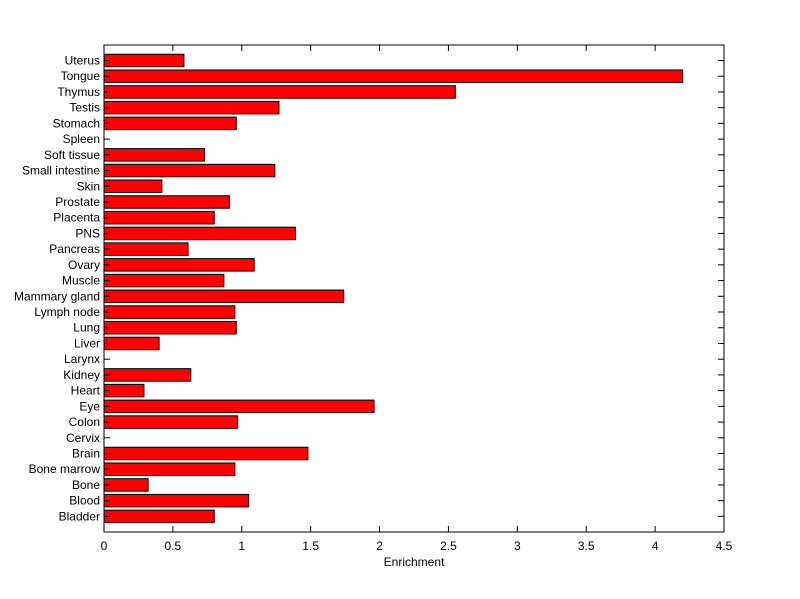 This screenshot has width=800, height=599. What do you see at coordinates (87, 233) in the screenshot?
I see `y-tick-label-pns: PNS` at bounding box center [87, 233].